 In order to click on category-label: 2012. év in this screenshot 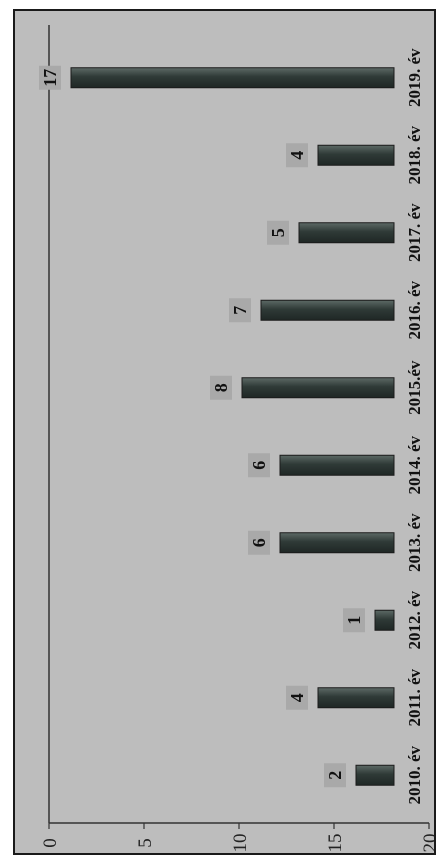, I will do `click(414, 619)`.